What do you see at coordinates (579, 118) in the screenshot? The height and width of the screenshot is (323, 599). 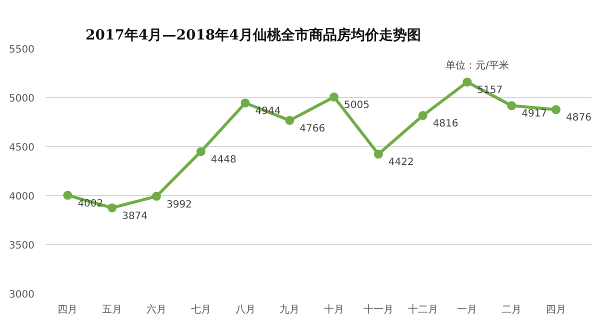 I see `data-label: 4876` at bounding box center [579, 118].